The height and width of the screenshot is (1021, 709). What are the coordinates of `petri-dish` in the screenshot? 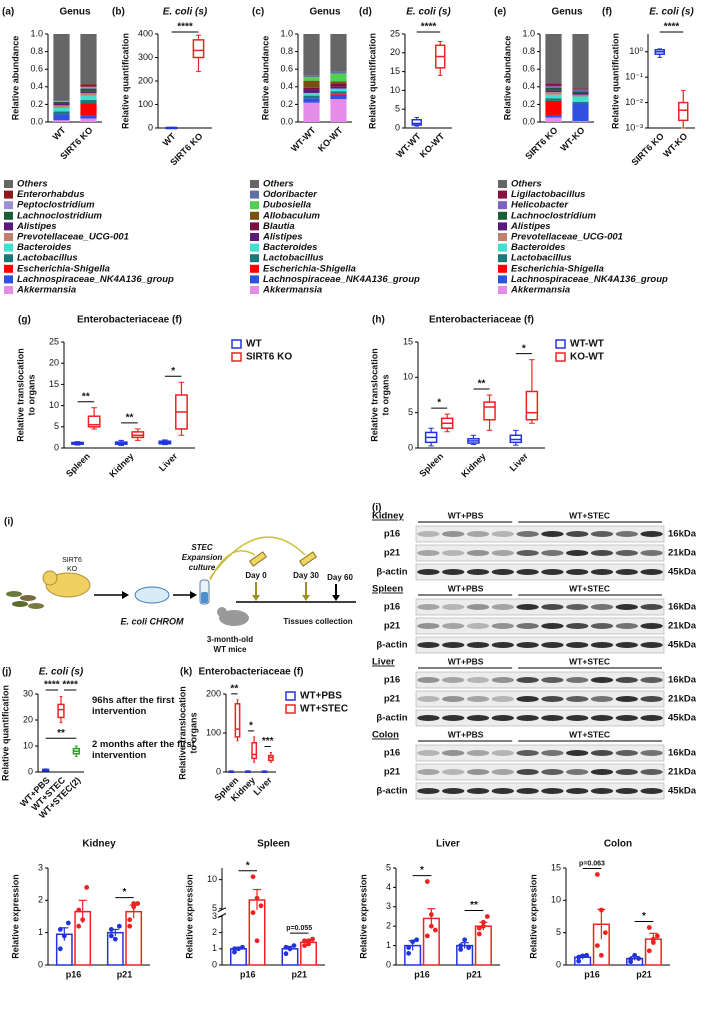 It's located at (152, 595).